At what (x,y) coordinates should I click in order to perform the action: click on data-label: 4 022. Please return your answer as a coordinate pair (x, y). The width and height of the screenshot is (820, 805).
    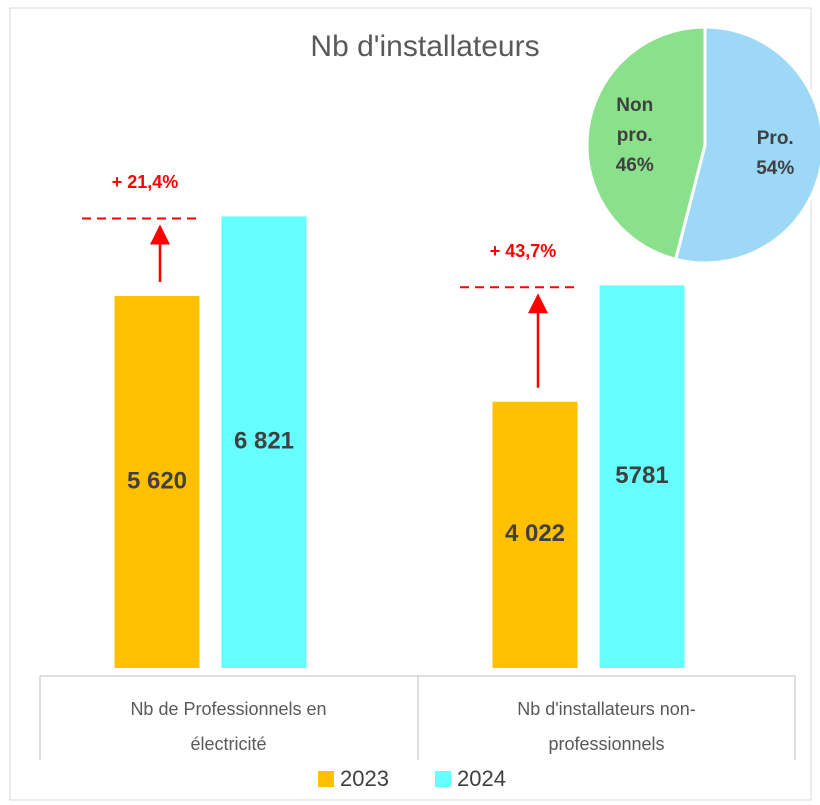
    Looking at the image, I should click on (535, 533).